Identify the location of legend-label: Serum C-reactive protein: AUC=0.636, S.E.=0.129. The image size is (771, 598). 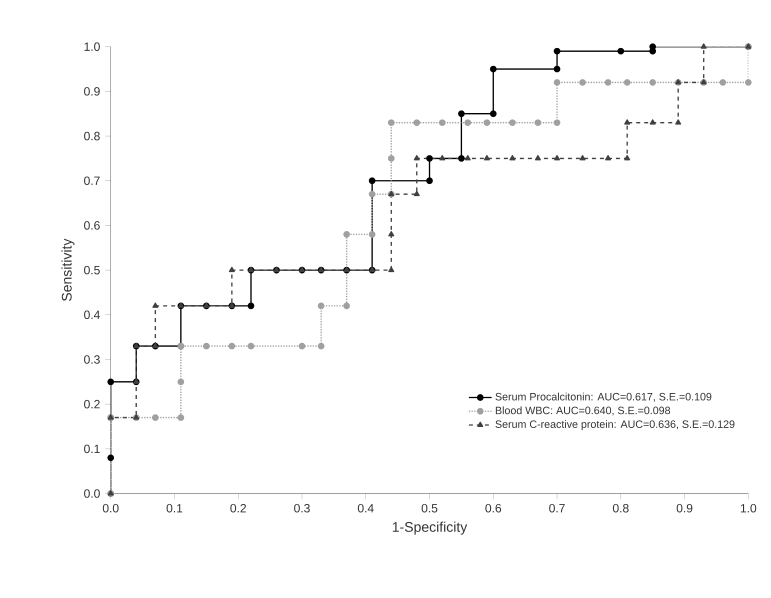
(614, 425).